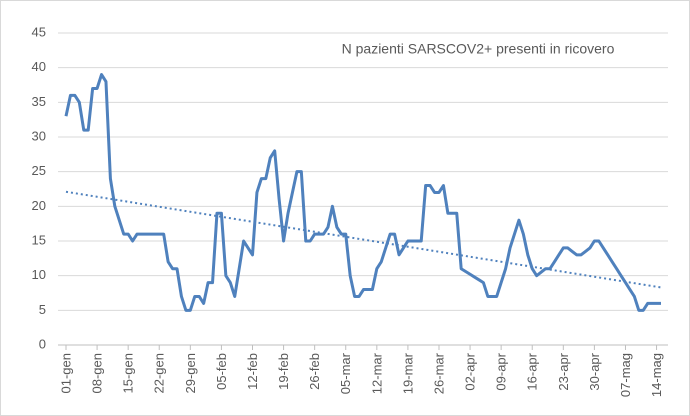 This screenshot has height=416, width=690. Describe the element at coordinates (42, 343) in the screenshot. I see `y-tick-label: 0` at that location.